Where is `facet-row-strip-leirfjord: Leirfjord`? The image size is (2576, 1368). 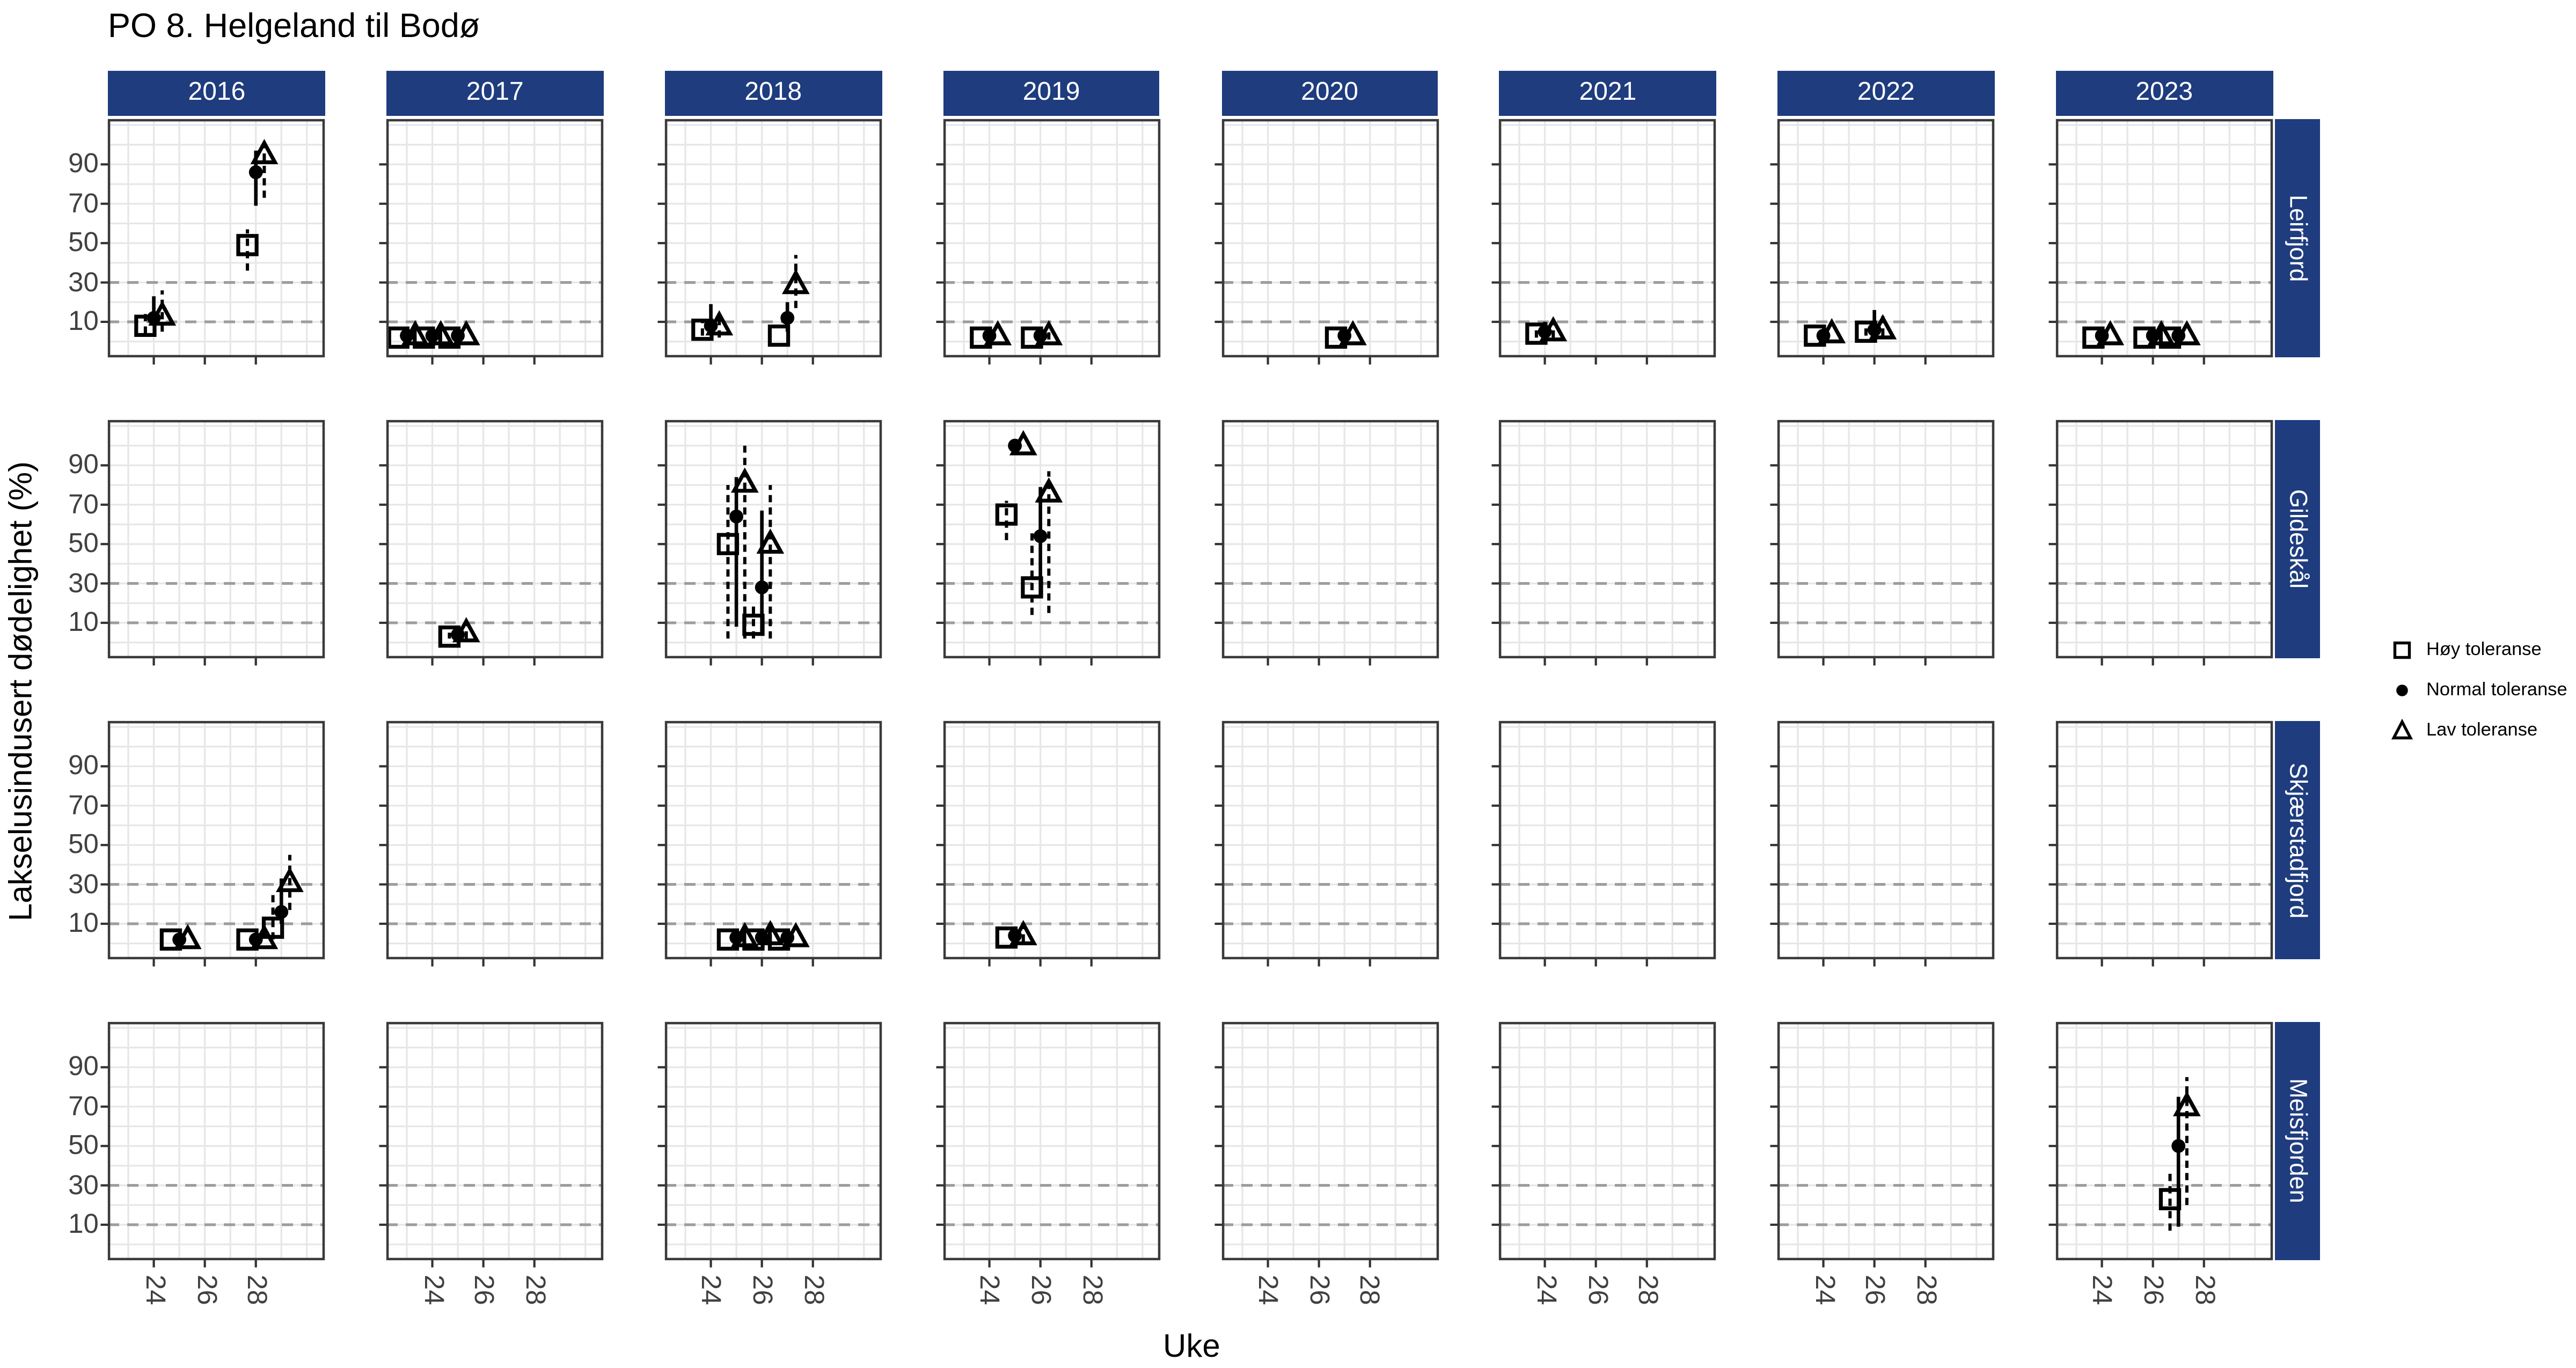
facet-row-strip-leirfjord: Leirfjord is located at coordinates (2297, 238).